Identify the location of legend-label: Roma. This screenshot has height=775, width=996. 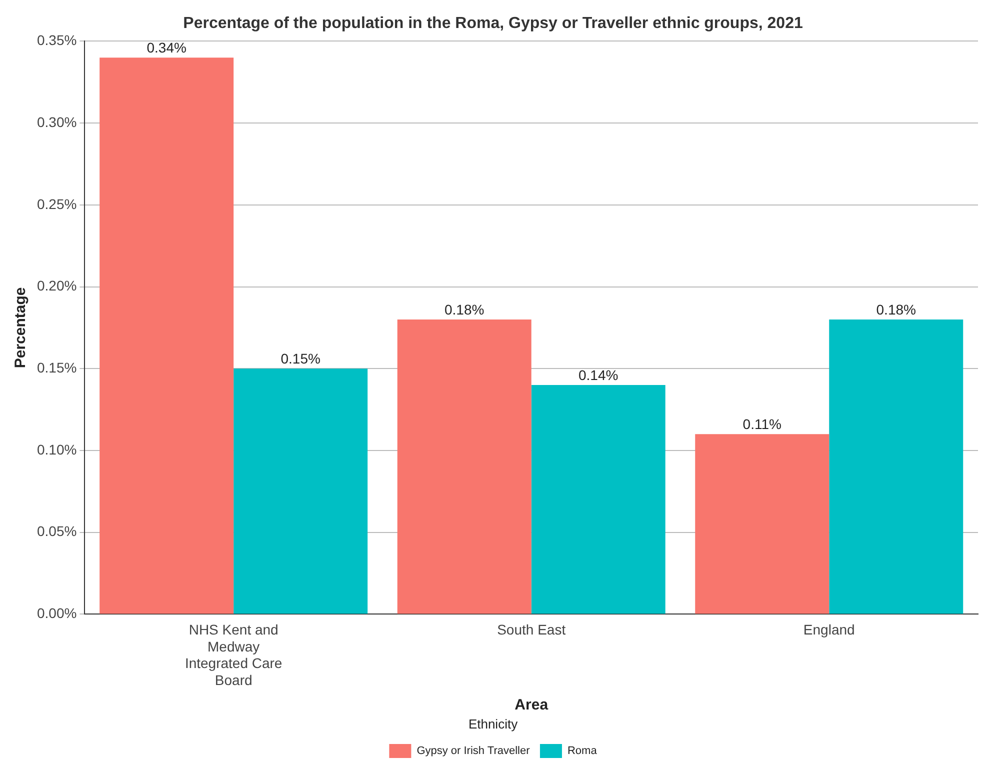
(582, 751).